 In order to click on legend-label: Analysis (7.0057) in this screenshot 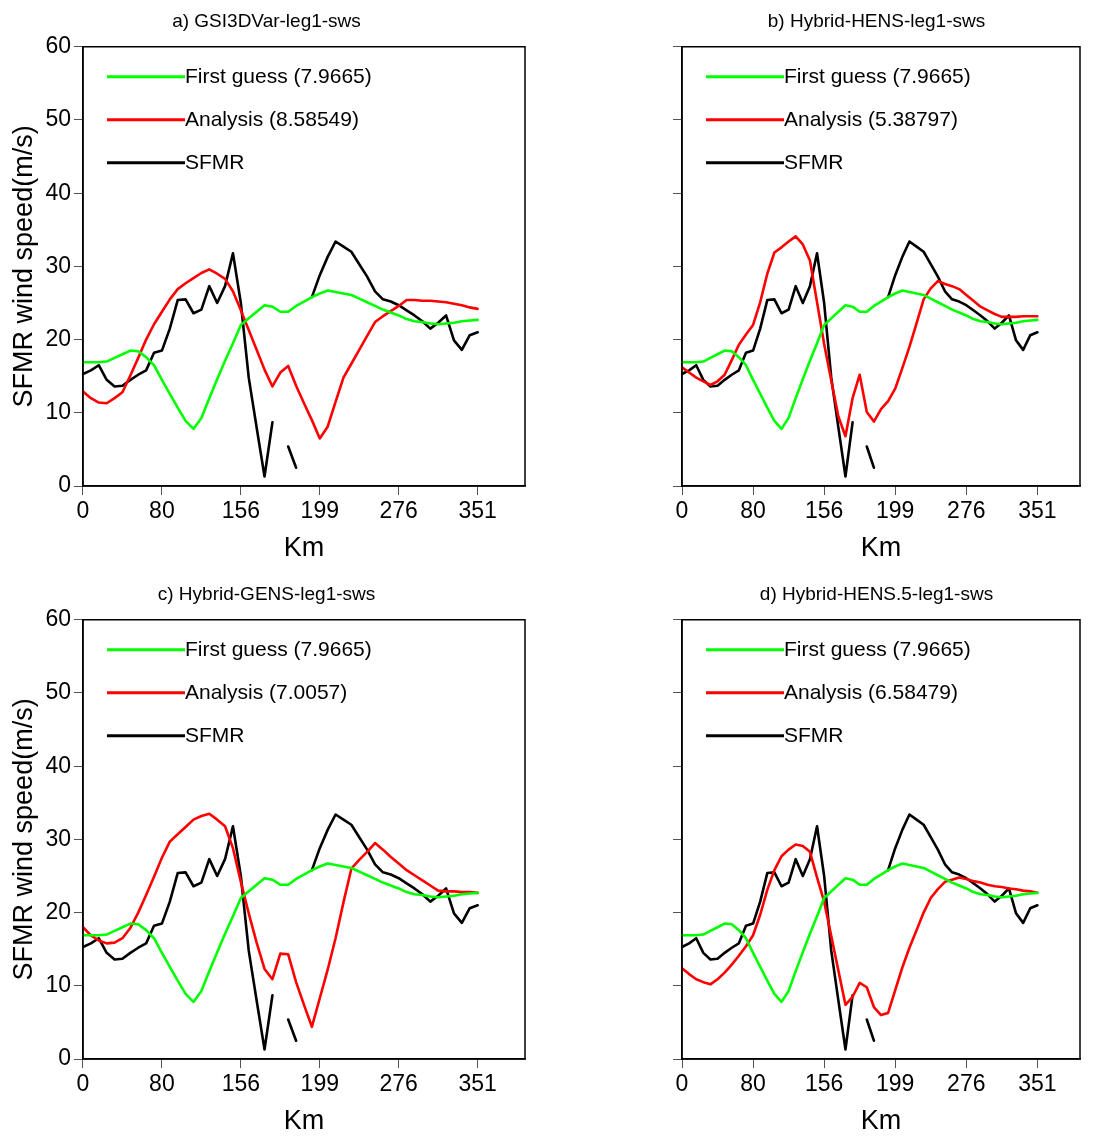, I will do `click(266, 691)`.